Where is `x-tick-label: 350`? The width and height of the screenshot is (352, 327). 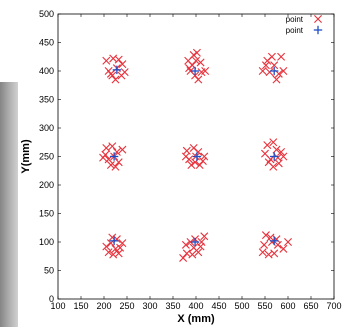 x-tick-label: 350 is located at coordinates (172, 306).